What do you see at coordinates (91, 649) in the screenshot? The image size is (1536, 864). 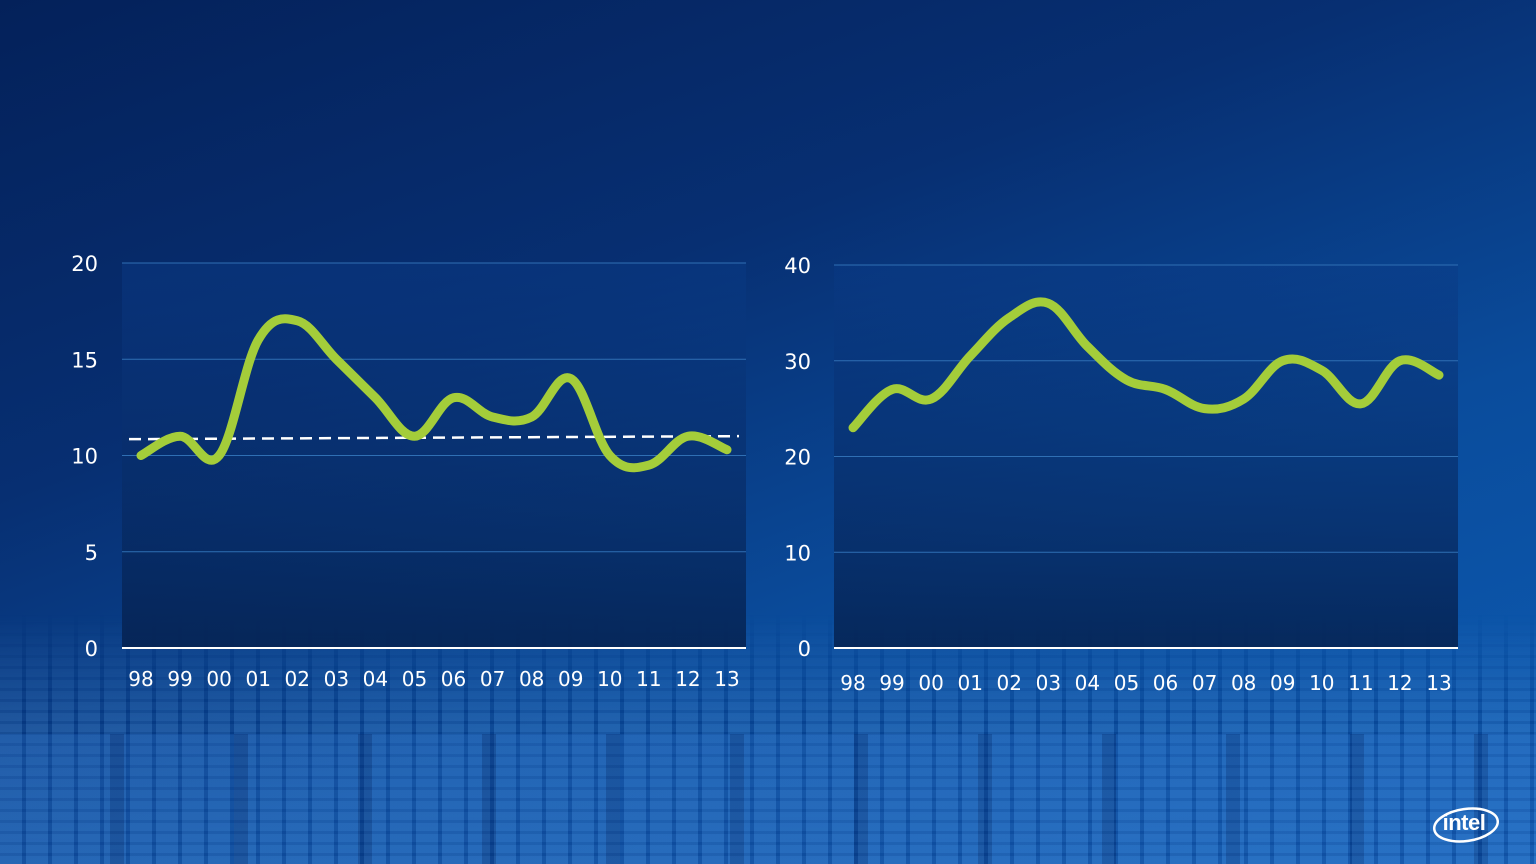 I see `y-tick-label-1: 0` at bounding box center [91, 649].